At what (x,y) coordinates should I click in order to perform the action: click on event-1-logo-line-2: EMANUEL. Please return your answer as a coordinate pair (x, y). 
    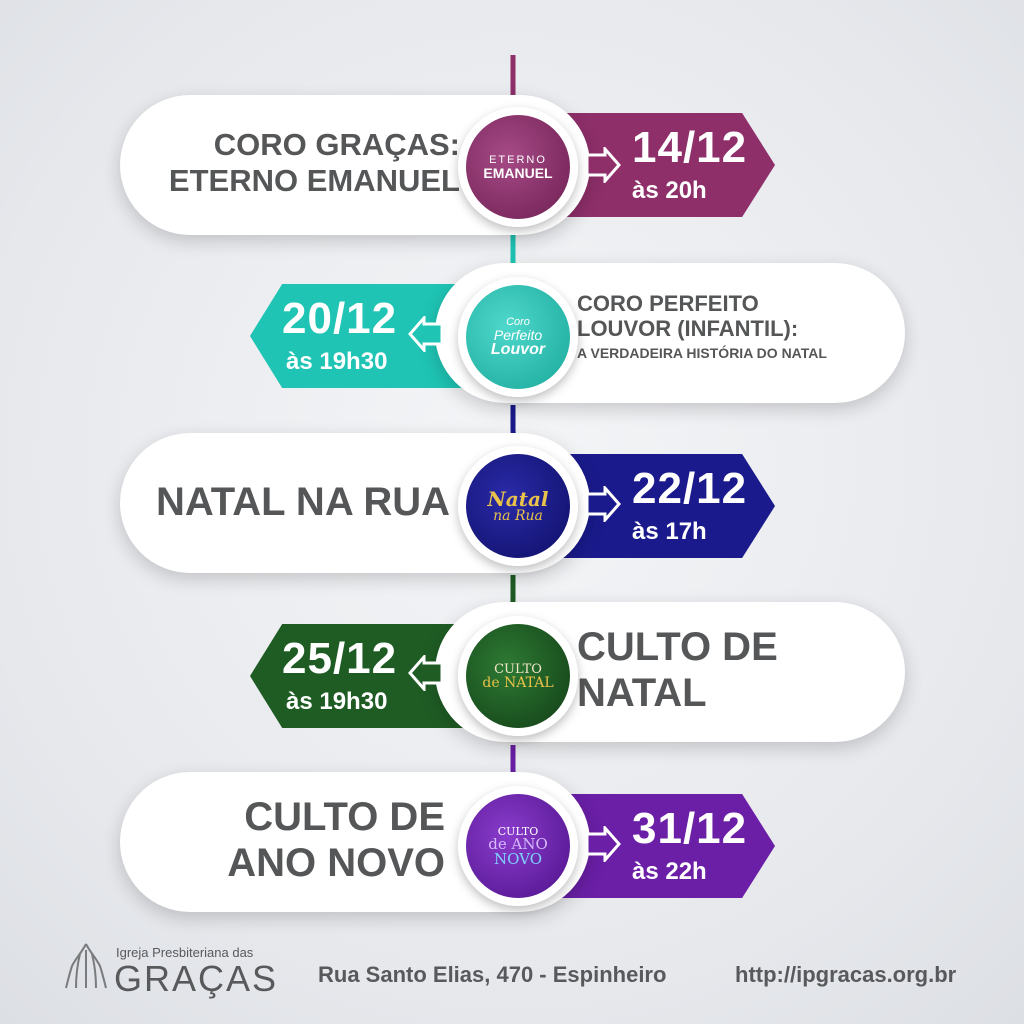
    Looking at the image, I should click on (518, 172).